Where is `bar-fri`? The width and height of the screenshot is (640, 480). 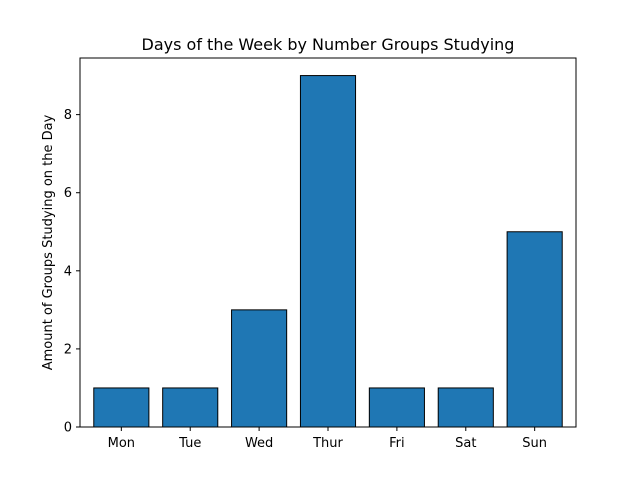
bar-fri is located at coordinates (396, 407).